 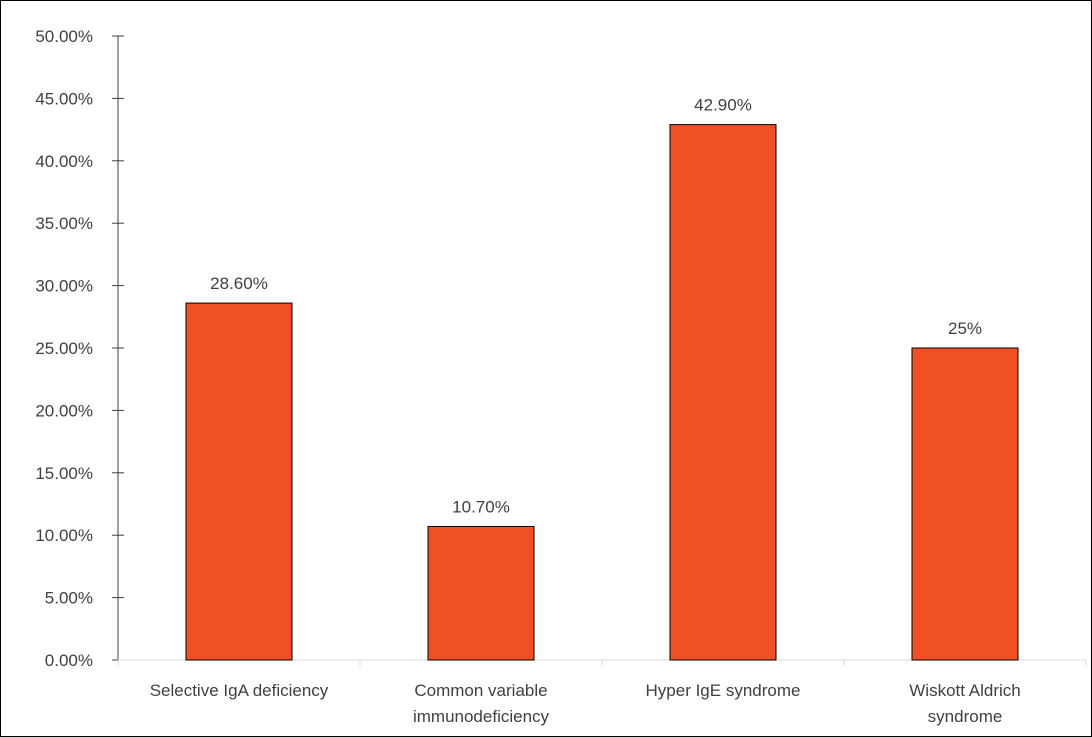 I want to click on y-tick-label: 40.00%, so click(x=64, y=161).